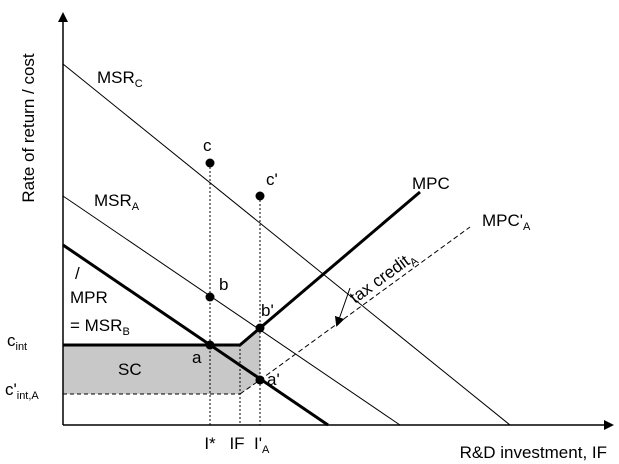 The height and width of the screenshot is (464, 619). What do you see at coordinates (210, 163) in the screenshot?
I see `point-c` at bounding box center [210, 163].